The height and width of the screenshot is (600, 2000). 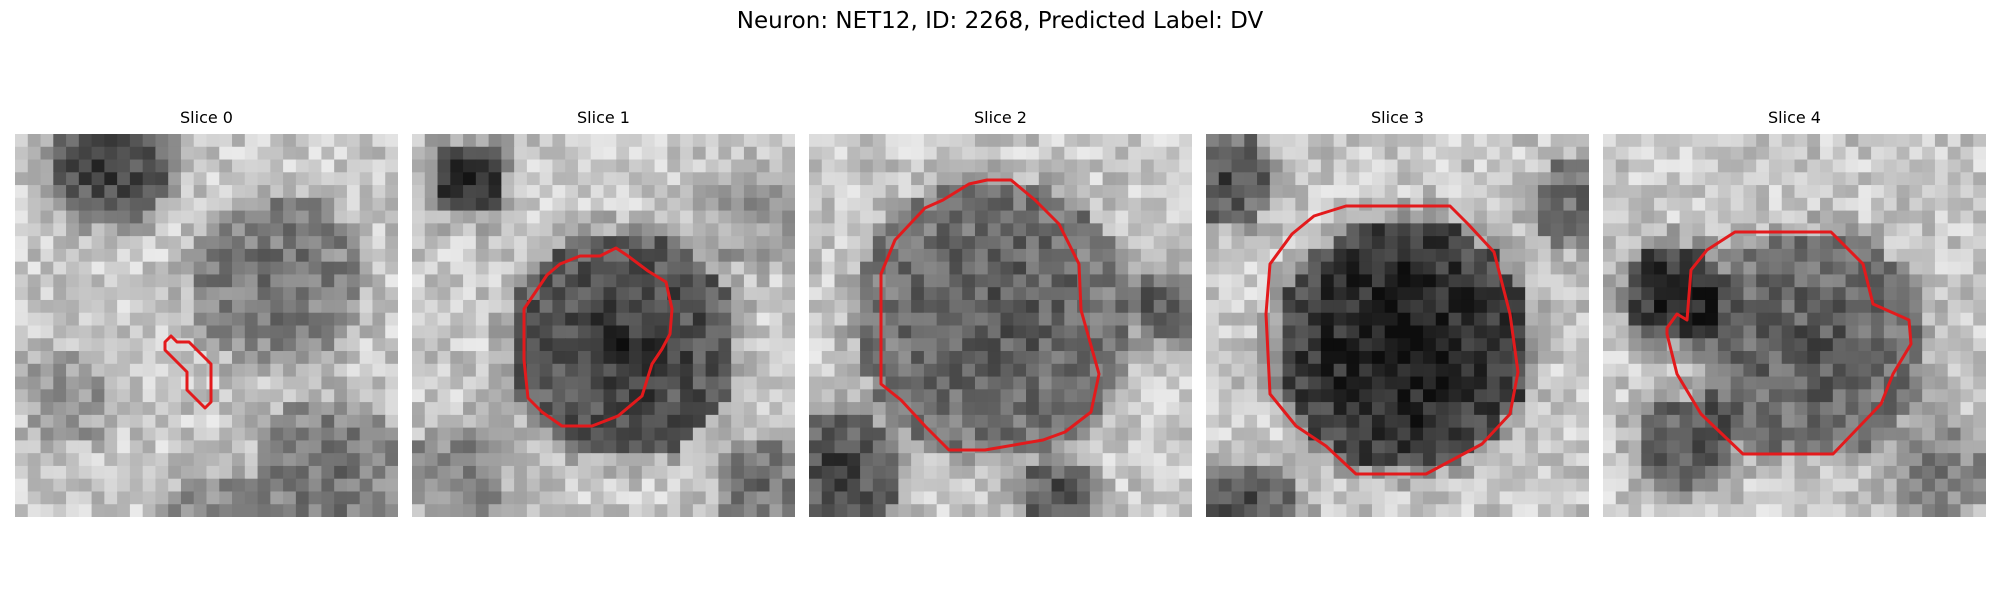 I want to click on slice-title-4: Slice 4, so click(x=1794, y=117).